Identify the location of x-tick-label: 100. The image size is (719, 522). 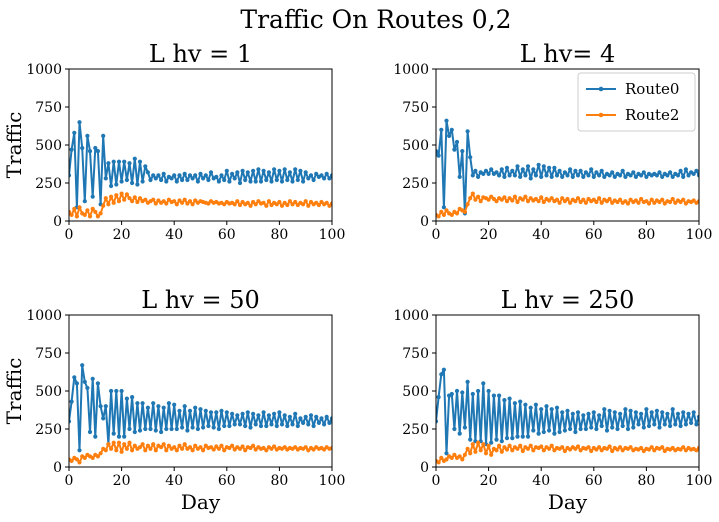
(332, 235).